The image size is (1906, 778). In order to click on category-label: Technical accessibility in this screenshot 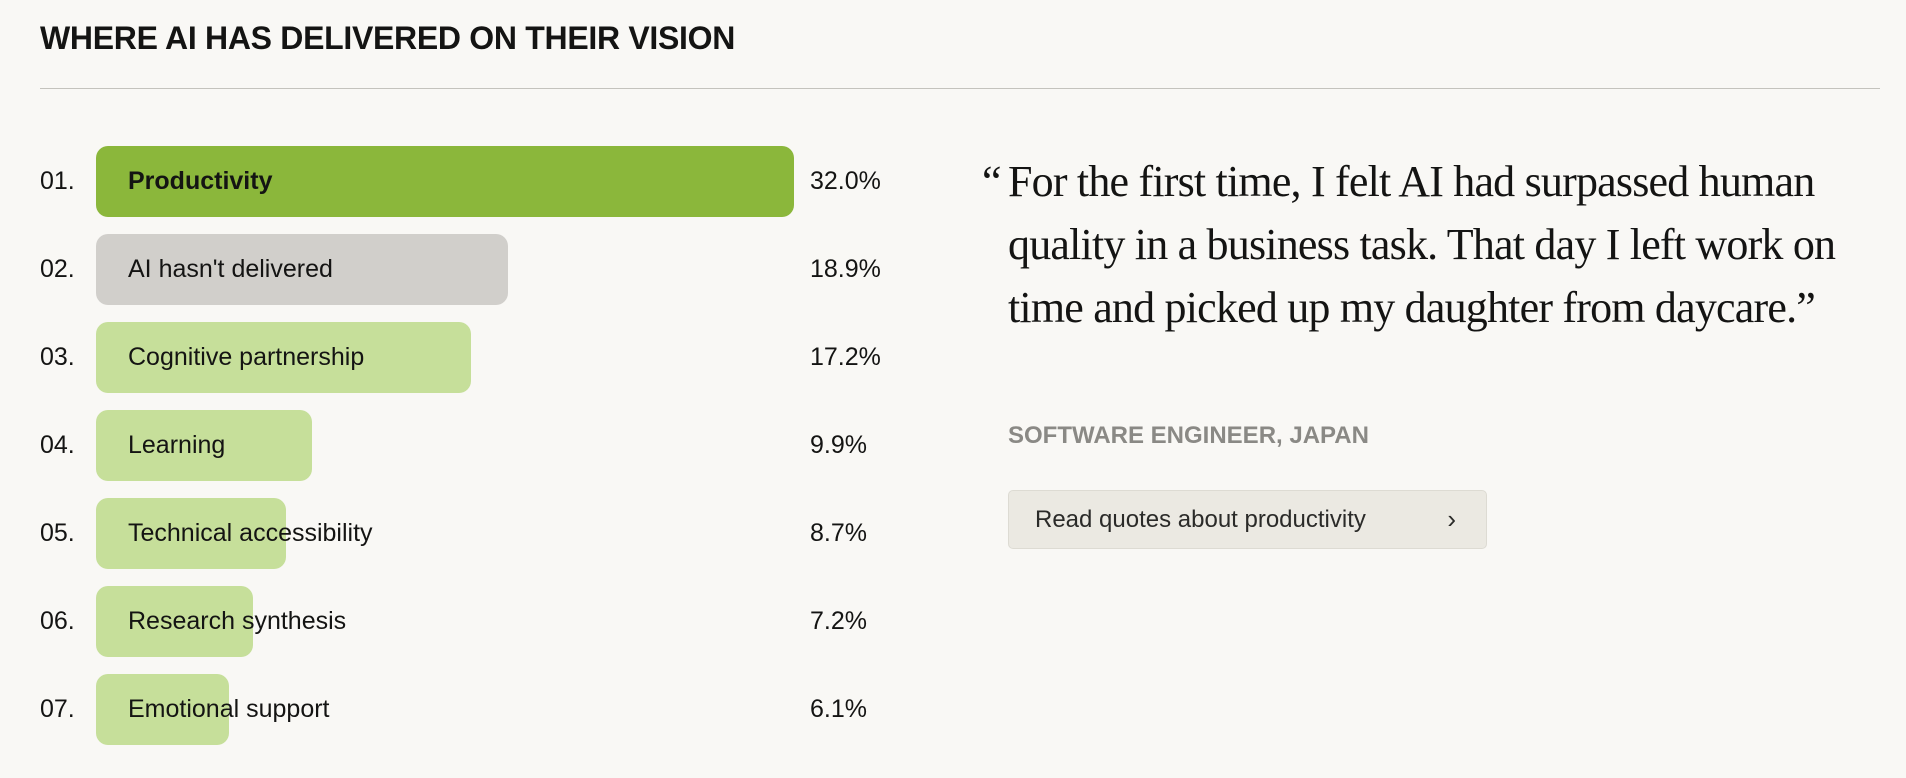, I will do `click(250, 533)`.